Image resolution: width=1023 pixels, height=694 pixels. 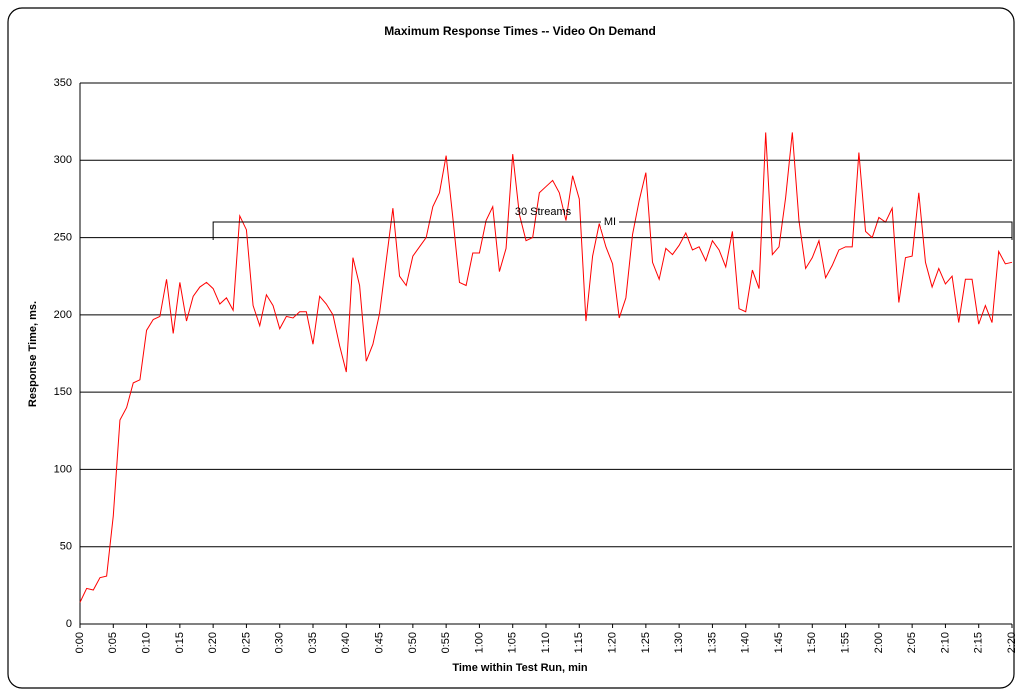 What do you see at coordinates (66, 547) in the screenshot?
I see `y-tick-label: 50` at bounding box center [66, 547].